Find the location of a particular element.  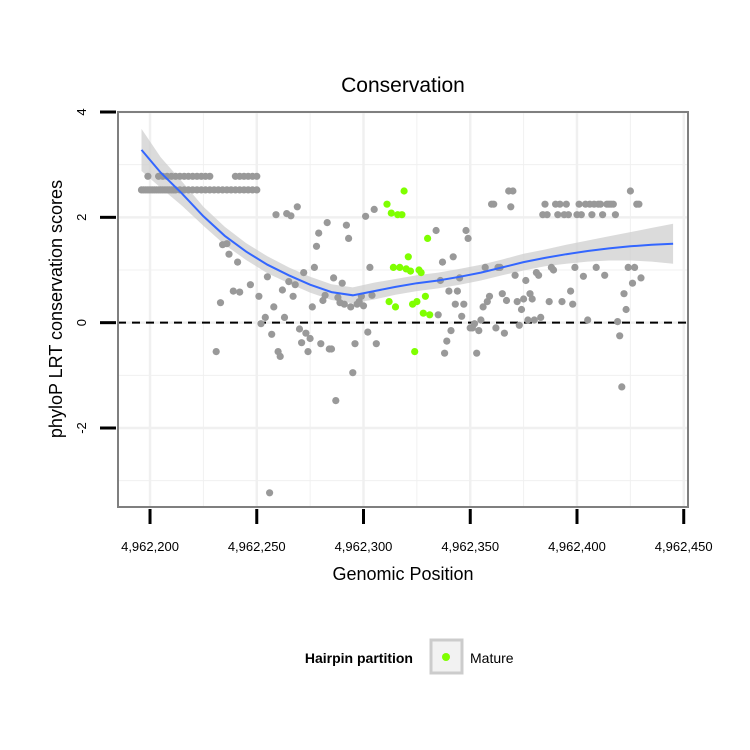

y-tick-label: 4 is located at coordinates (81, 111).